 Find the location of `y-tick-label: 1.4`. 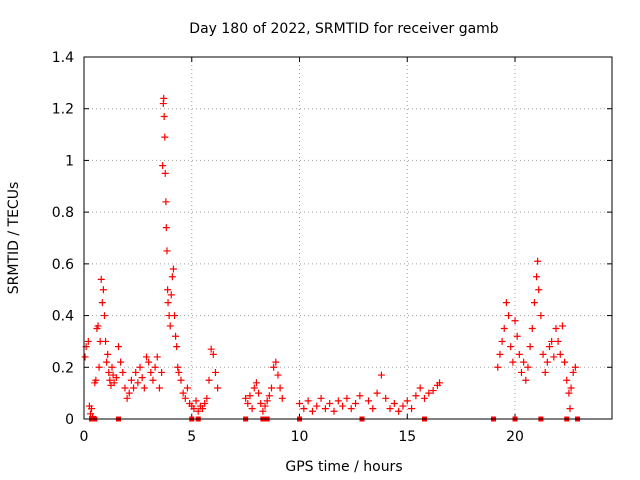

y-tick-label: 1.4 is located at coordinates (63, 58).